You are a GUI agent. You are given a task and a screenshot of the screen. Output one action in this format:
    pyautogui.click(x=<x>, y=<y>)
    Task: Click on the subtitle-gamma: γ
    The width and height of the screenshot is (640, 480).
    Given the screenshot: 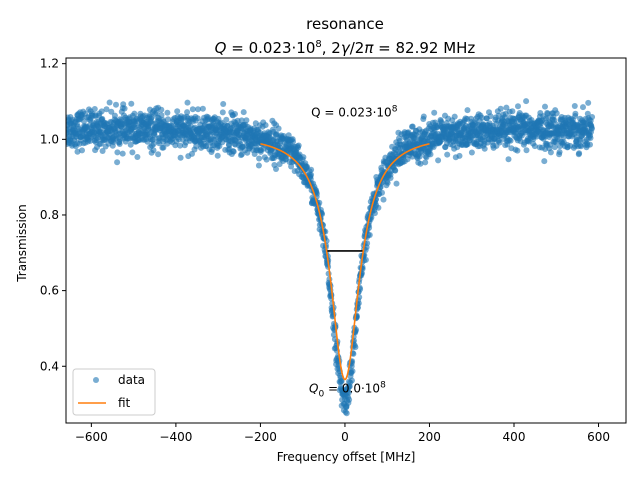 What is the action you would take?
    pyautogui.click(x=346, y=48)
    